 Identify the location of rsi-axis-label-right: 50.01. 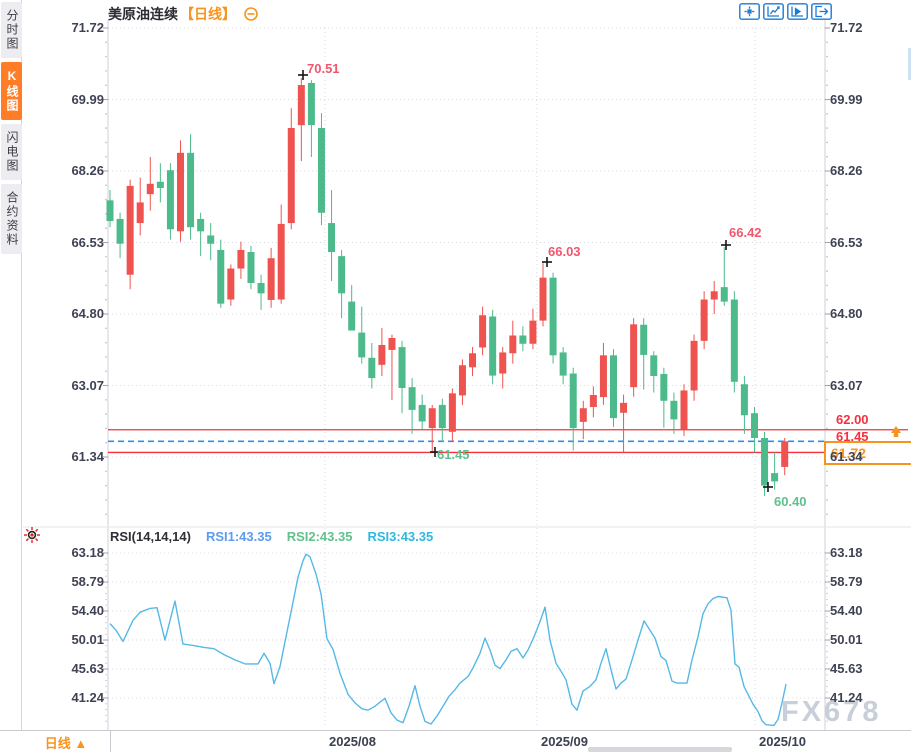
(846, 640).